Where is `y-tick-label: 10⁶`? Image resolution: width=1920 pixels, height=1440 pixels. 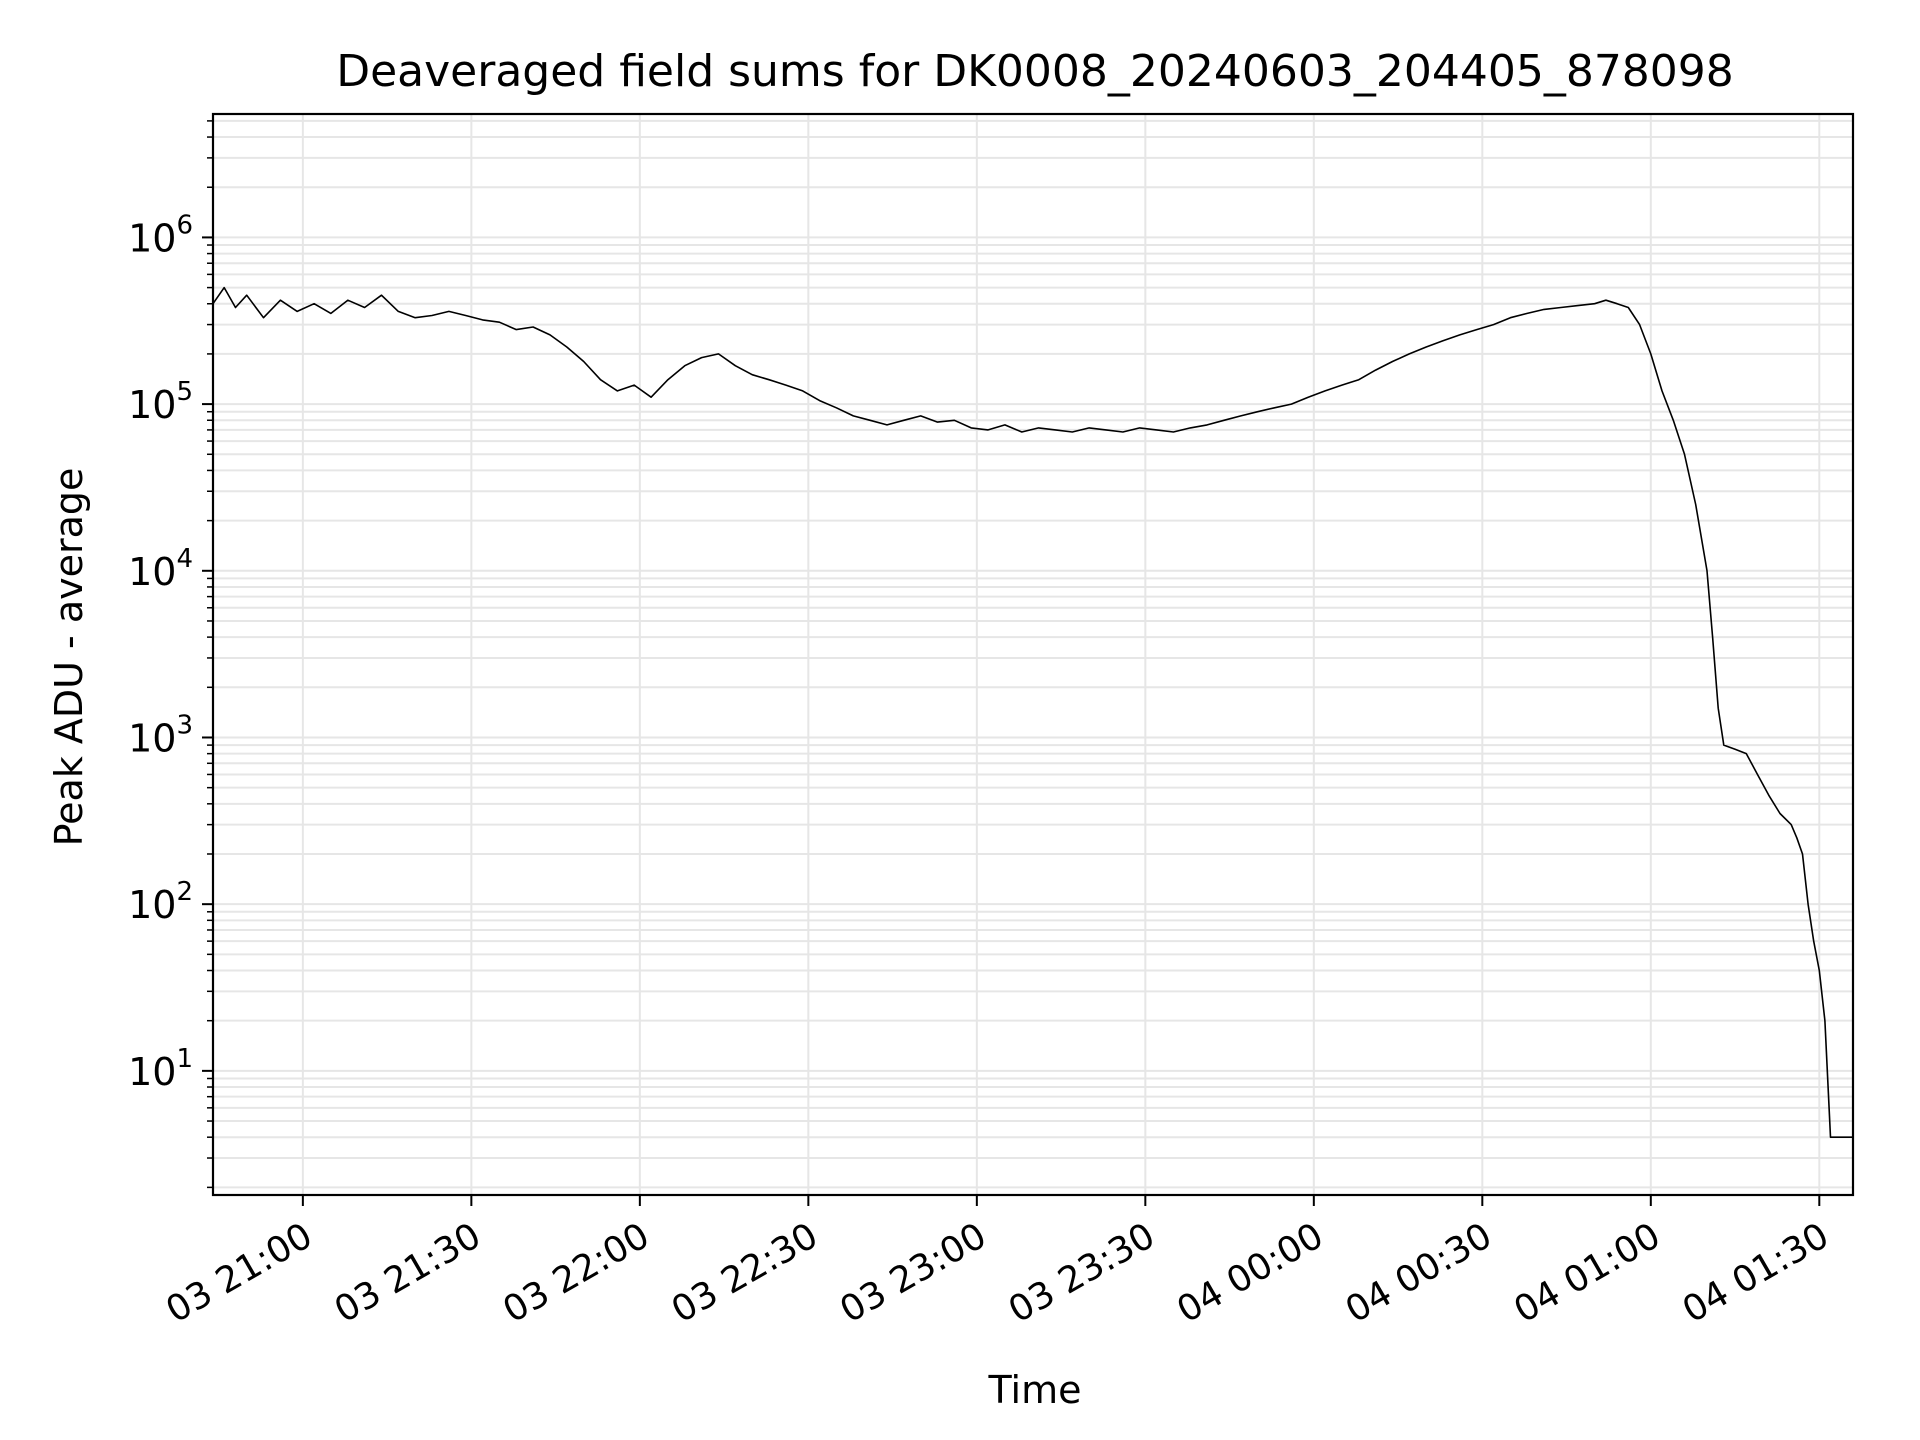
y-tick-label: 10⁶ is located at coordinates (160, 235).